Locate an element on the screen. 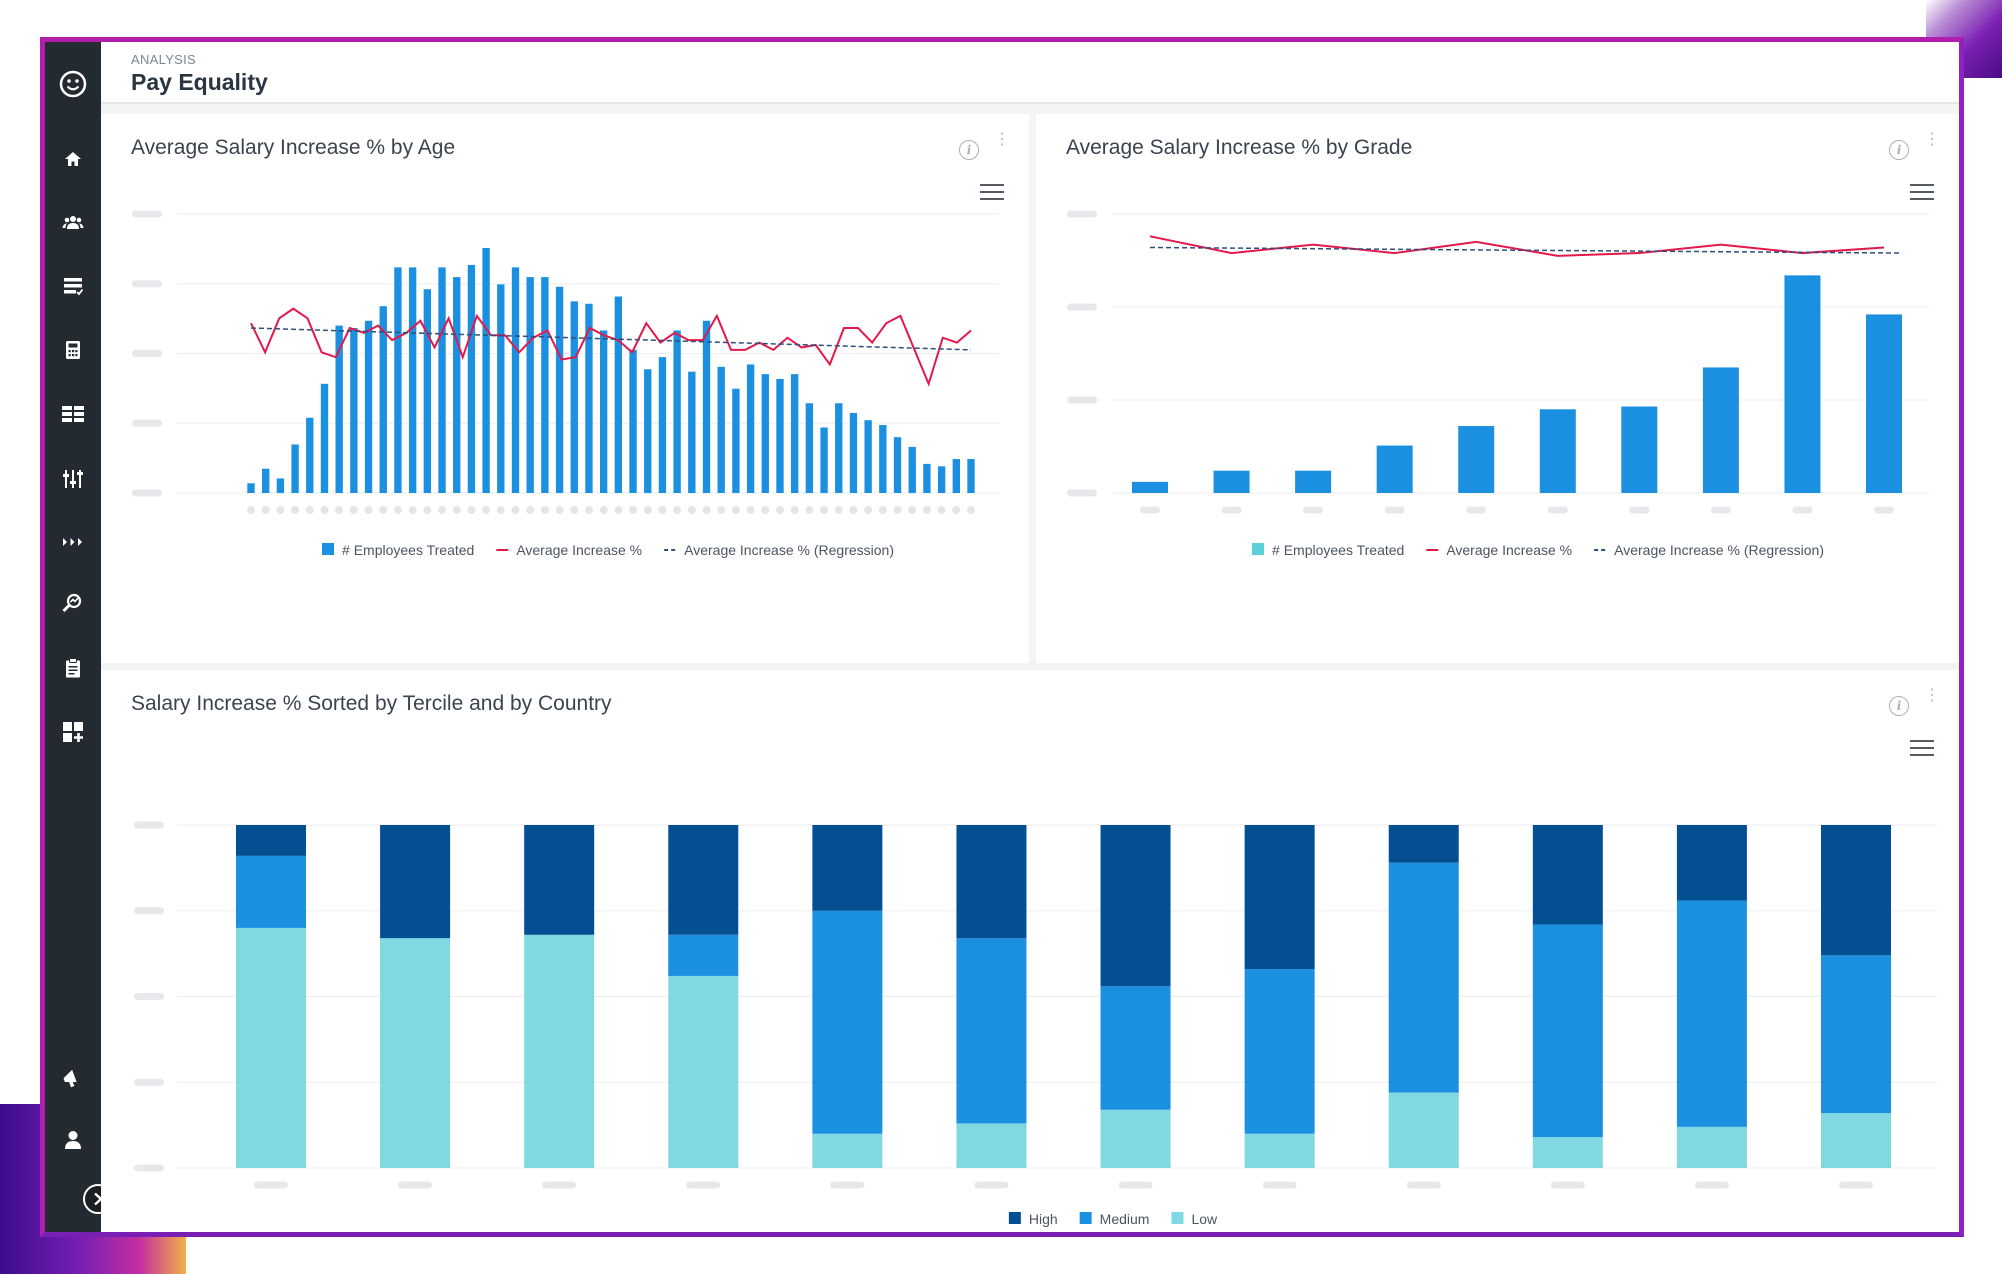 This screenshot has height=1274, width=2002. breadcrumb: ANALYSIS is located at coordinates (164, 59).